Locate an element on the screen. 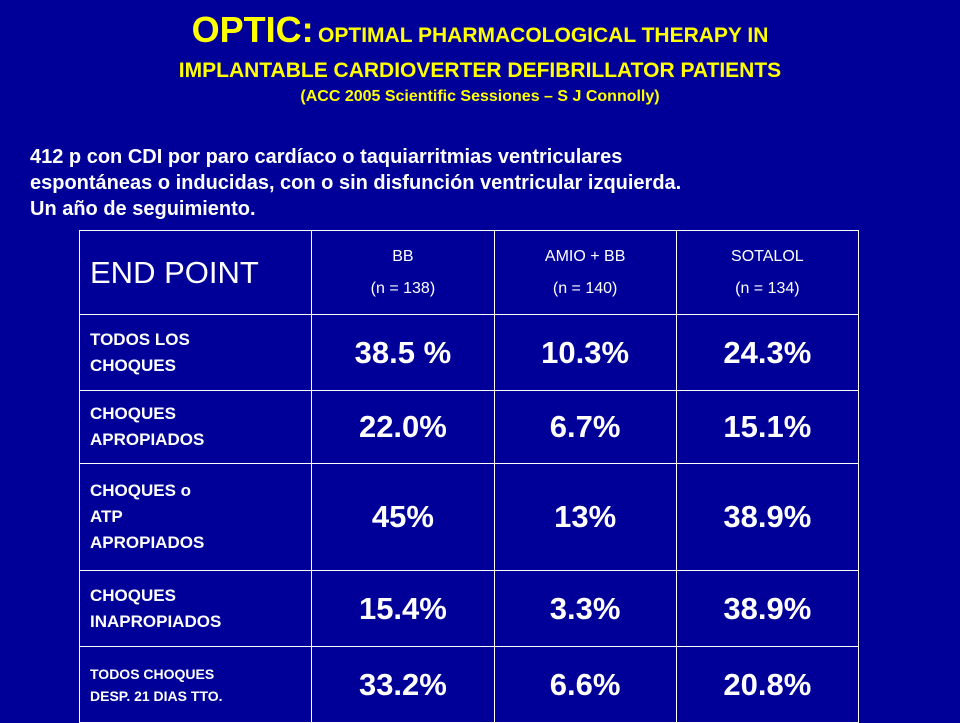 The height and width of the screenshot is (723, 960). group-name: SOTALOL is located at coordinates (767, 256).